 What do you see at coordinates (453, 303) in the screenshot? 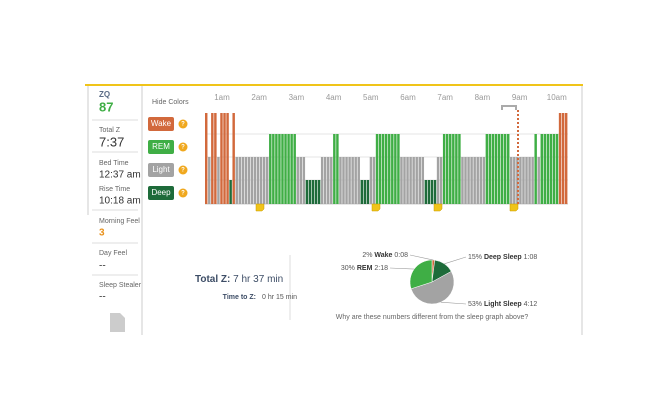
I see `pie-leader` at bounding box center [453, 303].